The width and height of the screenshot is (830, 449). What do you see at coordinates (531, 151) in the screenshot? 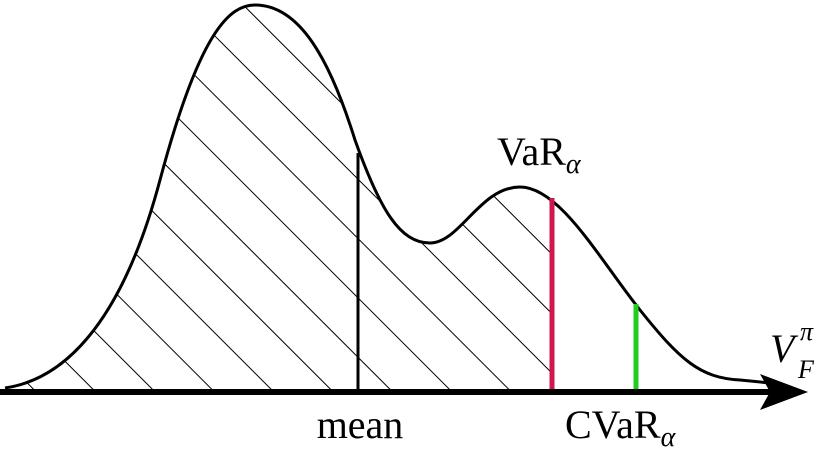
I see `label-part: VaR` at bounding box center [531, 151].